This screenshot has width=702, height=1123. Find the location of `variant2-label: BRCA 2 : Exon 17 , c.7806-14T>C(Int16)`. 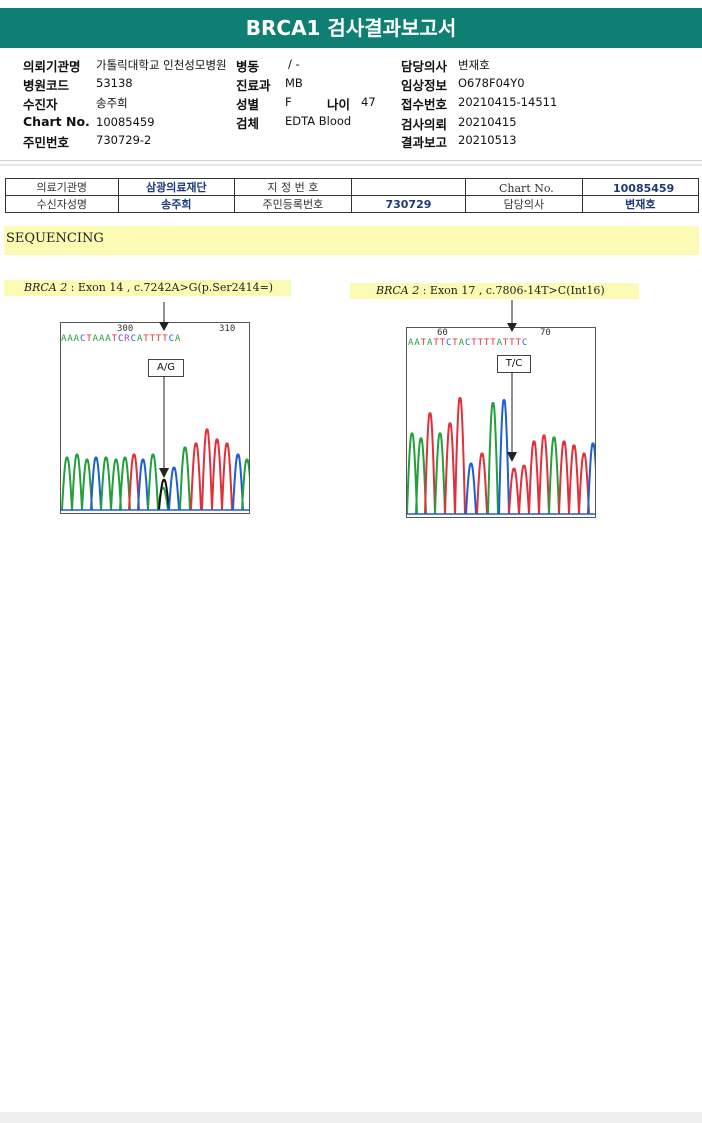

variant2-label: BRCA 2 : Exon 17 , c.7806-14T>C(Int16) is located at coordinates (490, 290).